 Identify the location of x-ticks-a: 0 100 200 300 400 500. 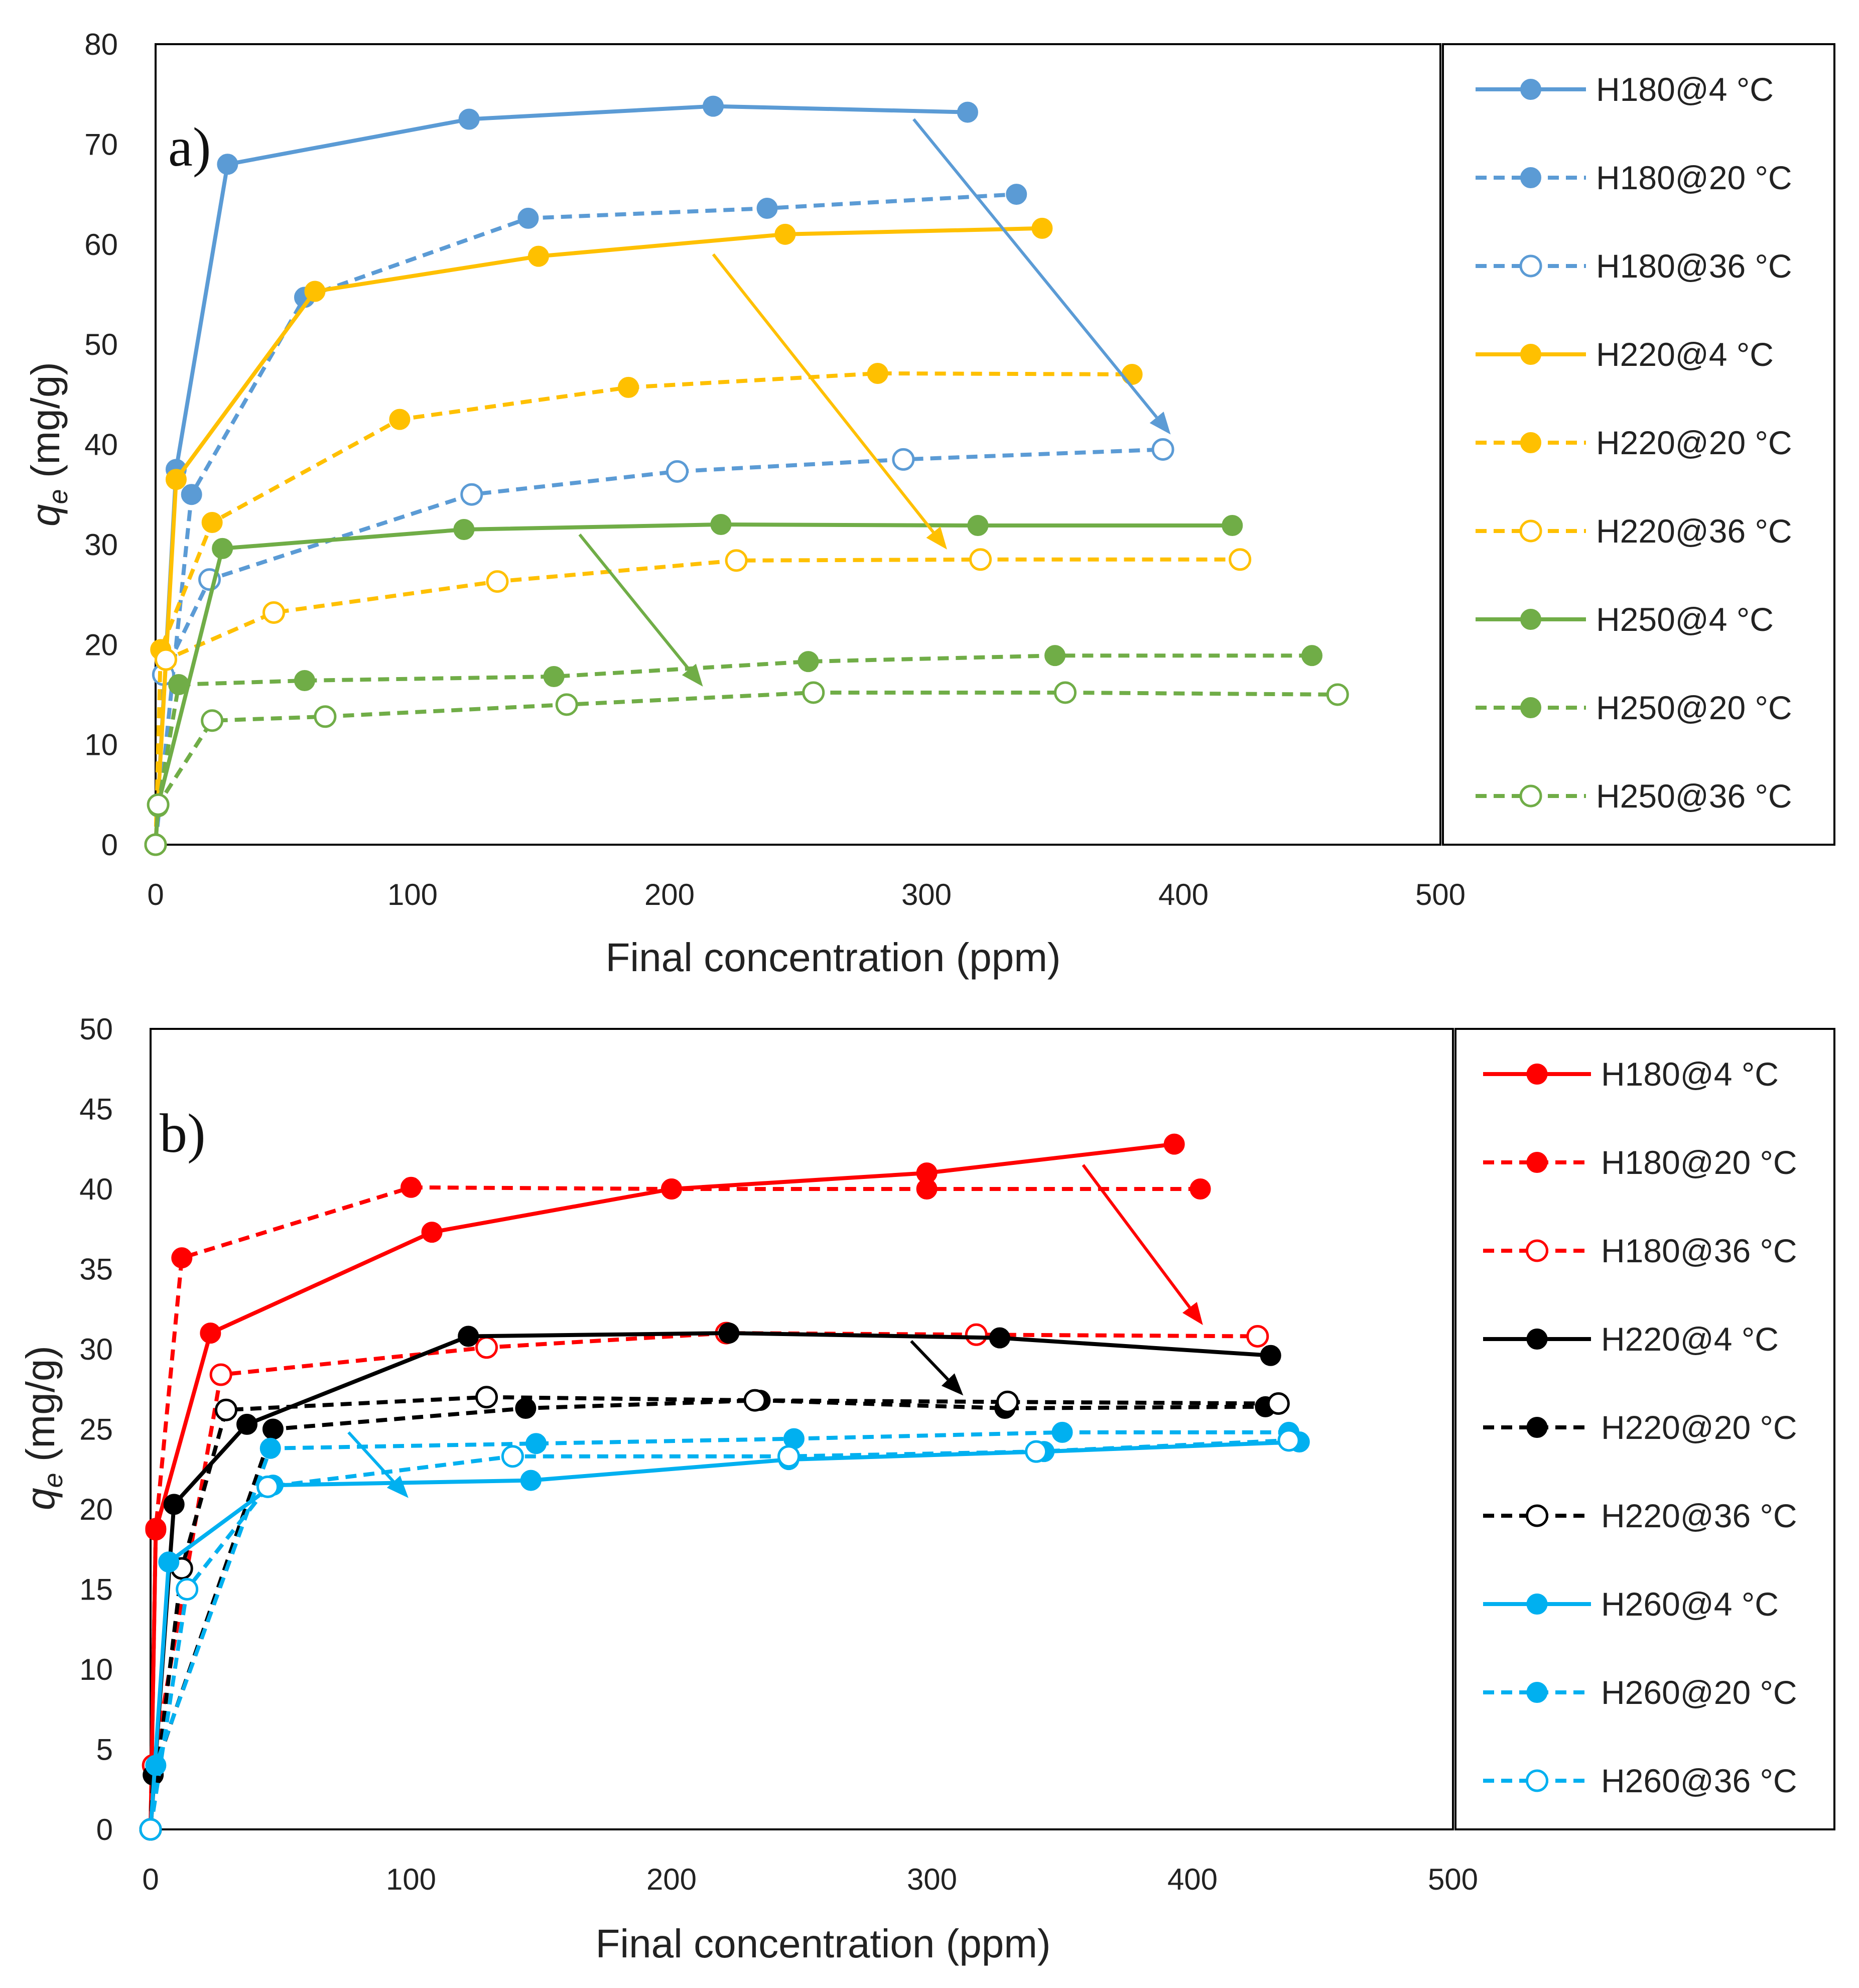
(807, 895).